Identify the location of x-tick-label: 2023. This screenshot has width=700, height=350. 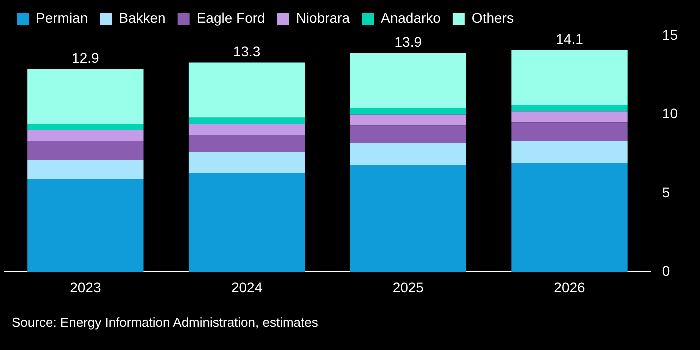
(86, 287).